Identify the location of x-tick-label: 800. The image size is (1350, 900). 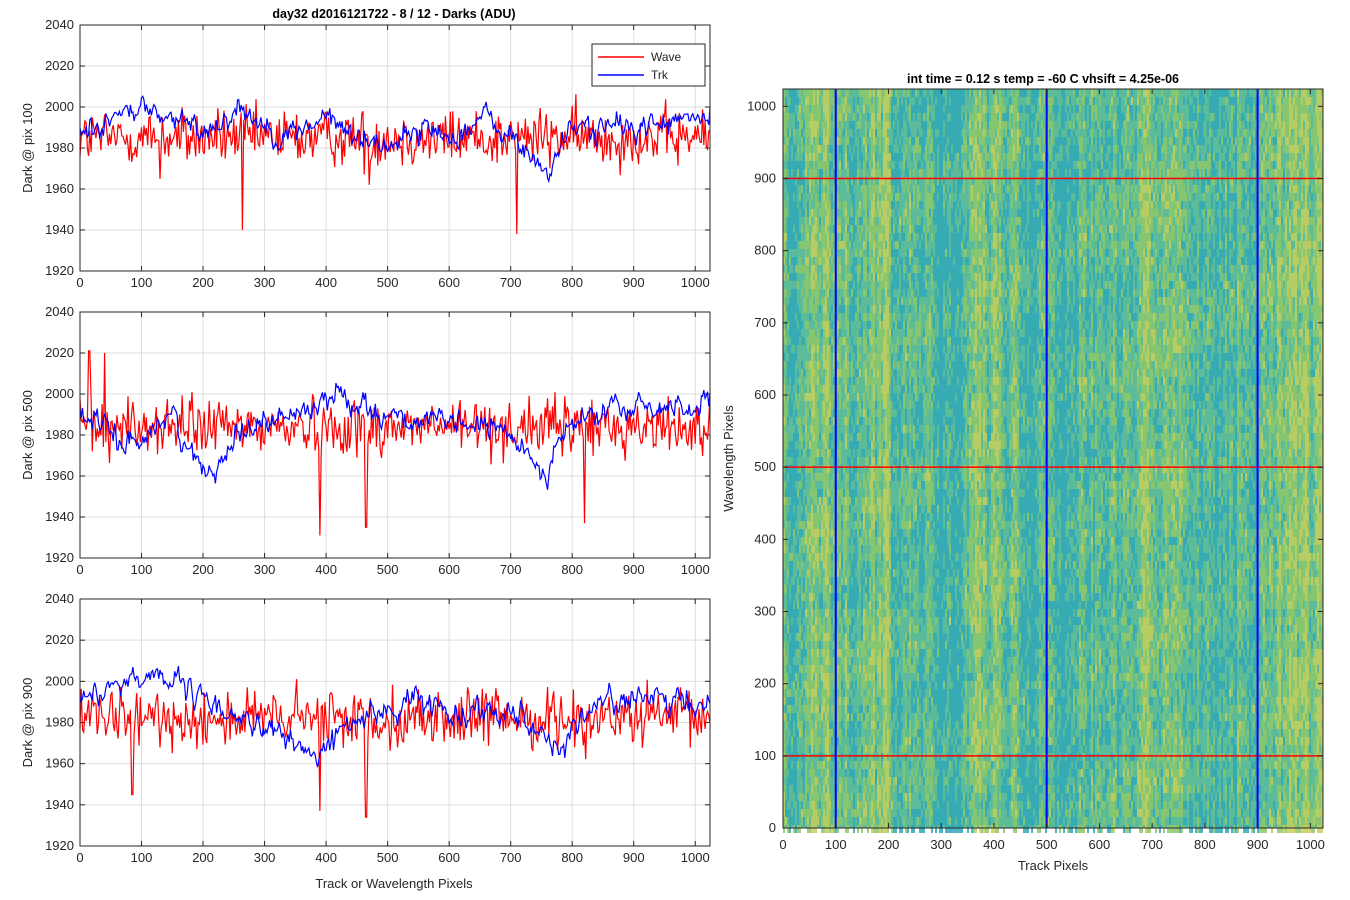
(572, 857).